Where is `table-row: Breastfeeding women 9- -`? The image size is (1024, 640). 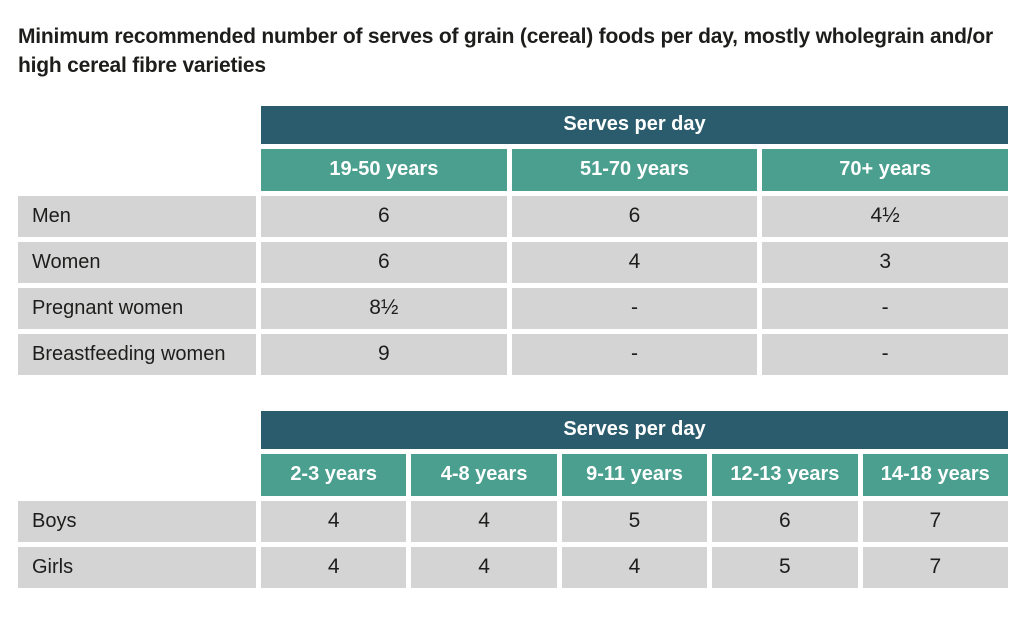
table-row: Breastfeeding women 9- - is located at coordinates (513, 354).